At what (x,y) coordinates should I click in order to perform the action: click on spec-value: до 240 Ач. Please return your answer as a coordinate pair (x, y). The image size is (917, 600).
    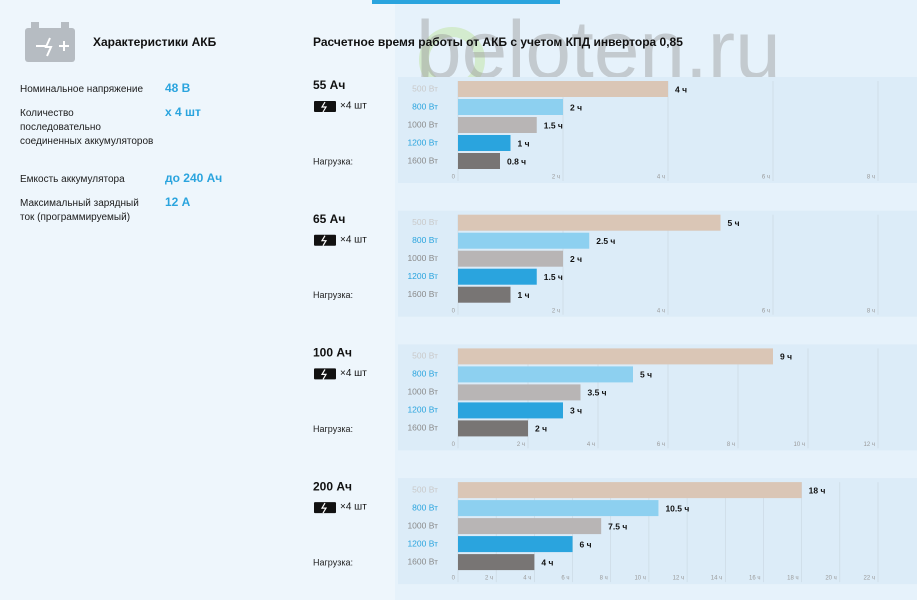
    Looking at the image, I should click on (194, 178).